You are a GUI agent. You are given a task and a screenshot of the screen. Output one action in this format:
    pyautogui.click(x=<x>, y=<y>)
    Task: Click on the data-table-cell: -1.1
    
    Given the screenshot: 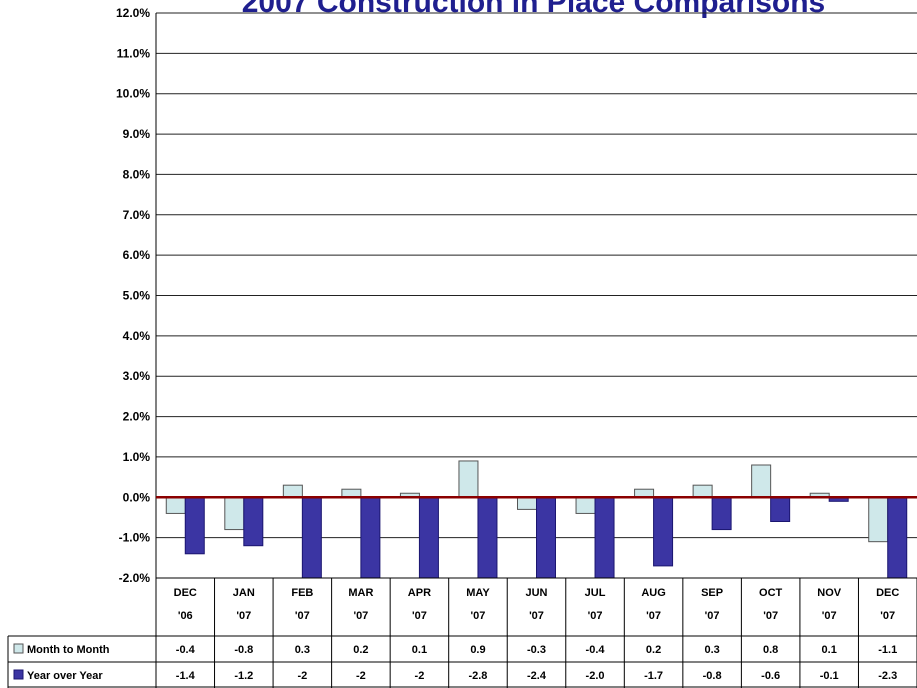 What is the action you would take?
    pyautogui.click(x=887, y=650)
    